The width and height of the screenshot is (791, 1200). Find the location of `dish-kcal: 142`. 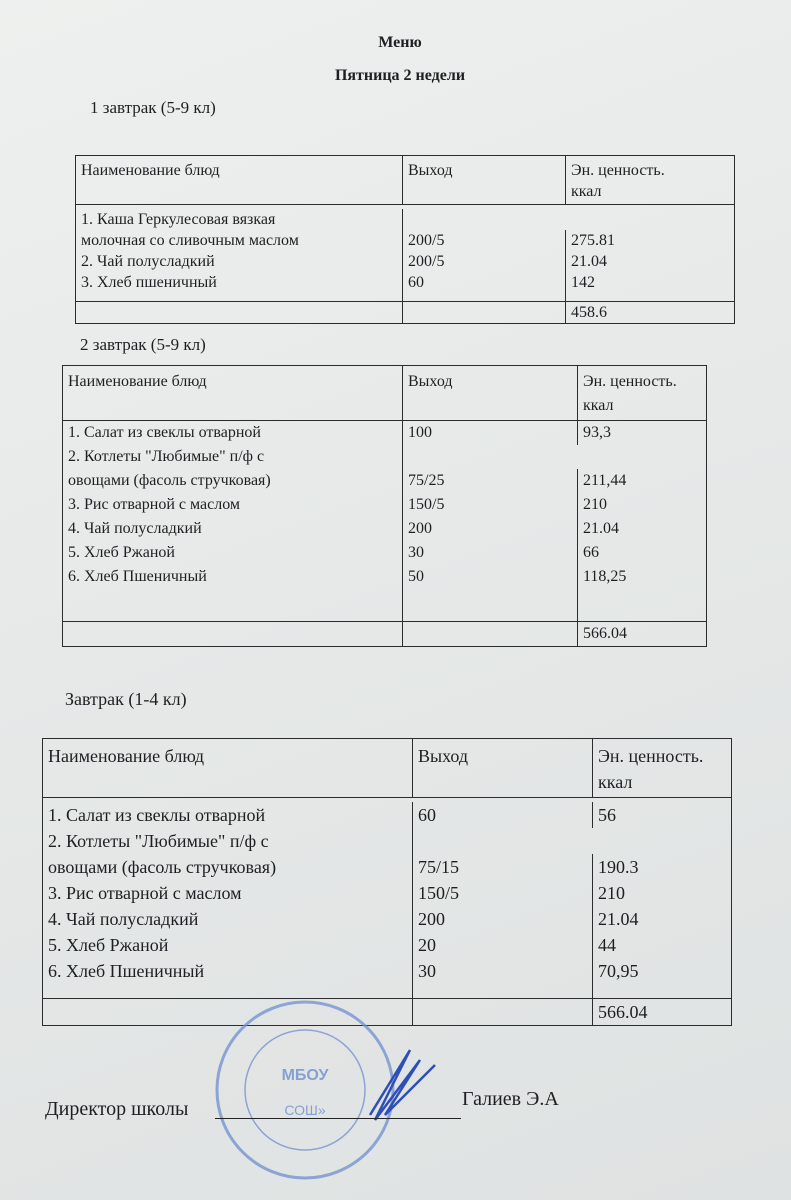

dish-kcal: 142 is located at coordinates (583, 282).